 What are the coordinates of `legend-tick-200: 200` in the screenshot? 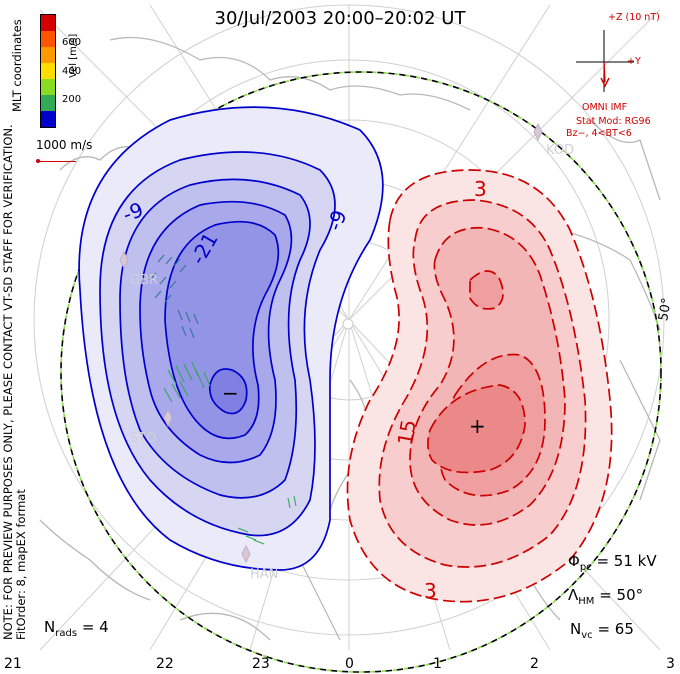 It's located at (72, 99).